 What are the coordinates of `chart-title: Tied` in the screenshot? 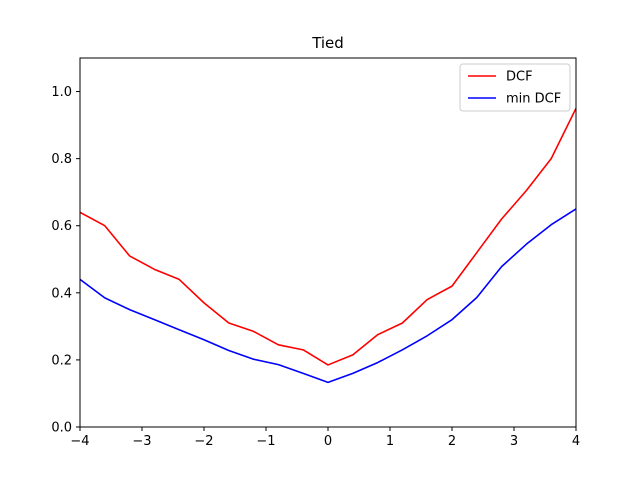 It's located at (327, 43).